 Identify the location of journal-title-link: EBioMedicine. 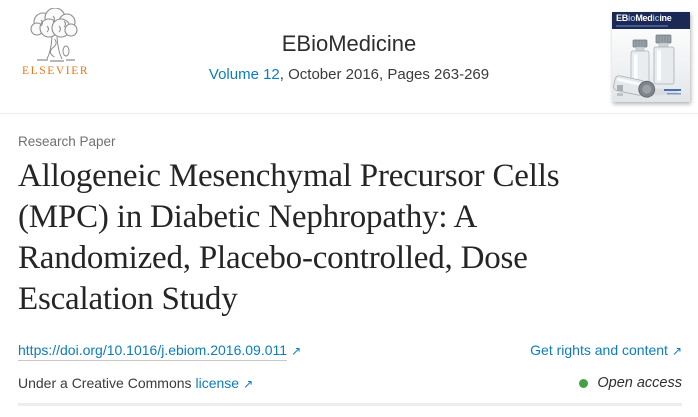
(349, 43).